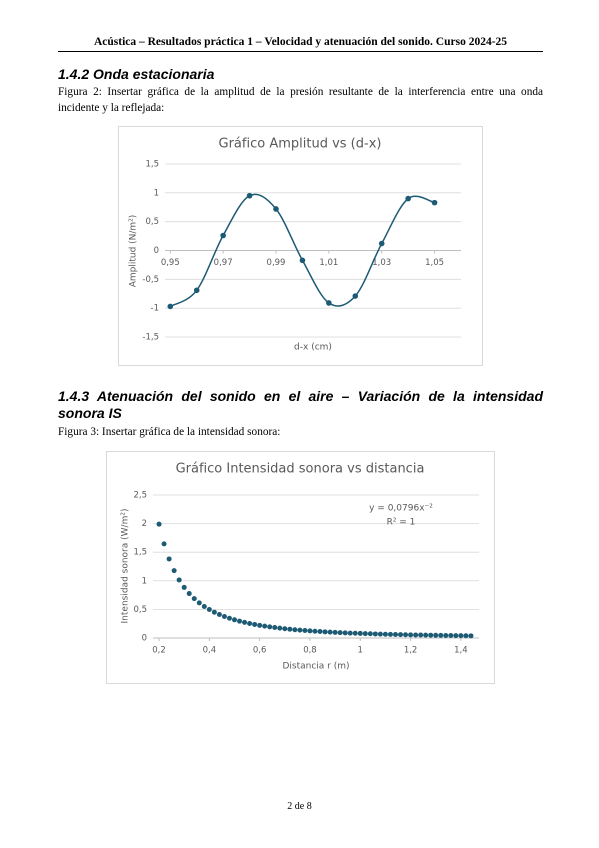 Image resolution: width=599 pixels, height=848 pixels. What do you see at coordinates (411, 651) in the screenshot?
I see `x-tick-label: 1,2` at bounding box center [411, 651].